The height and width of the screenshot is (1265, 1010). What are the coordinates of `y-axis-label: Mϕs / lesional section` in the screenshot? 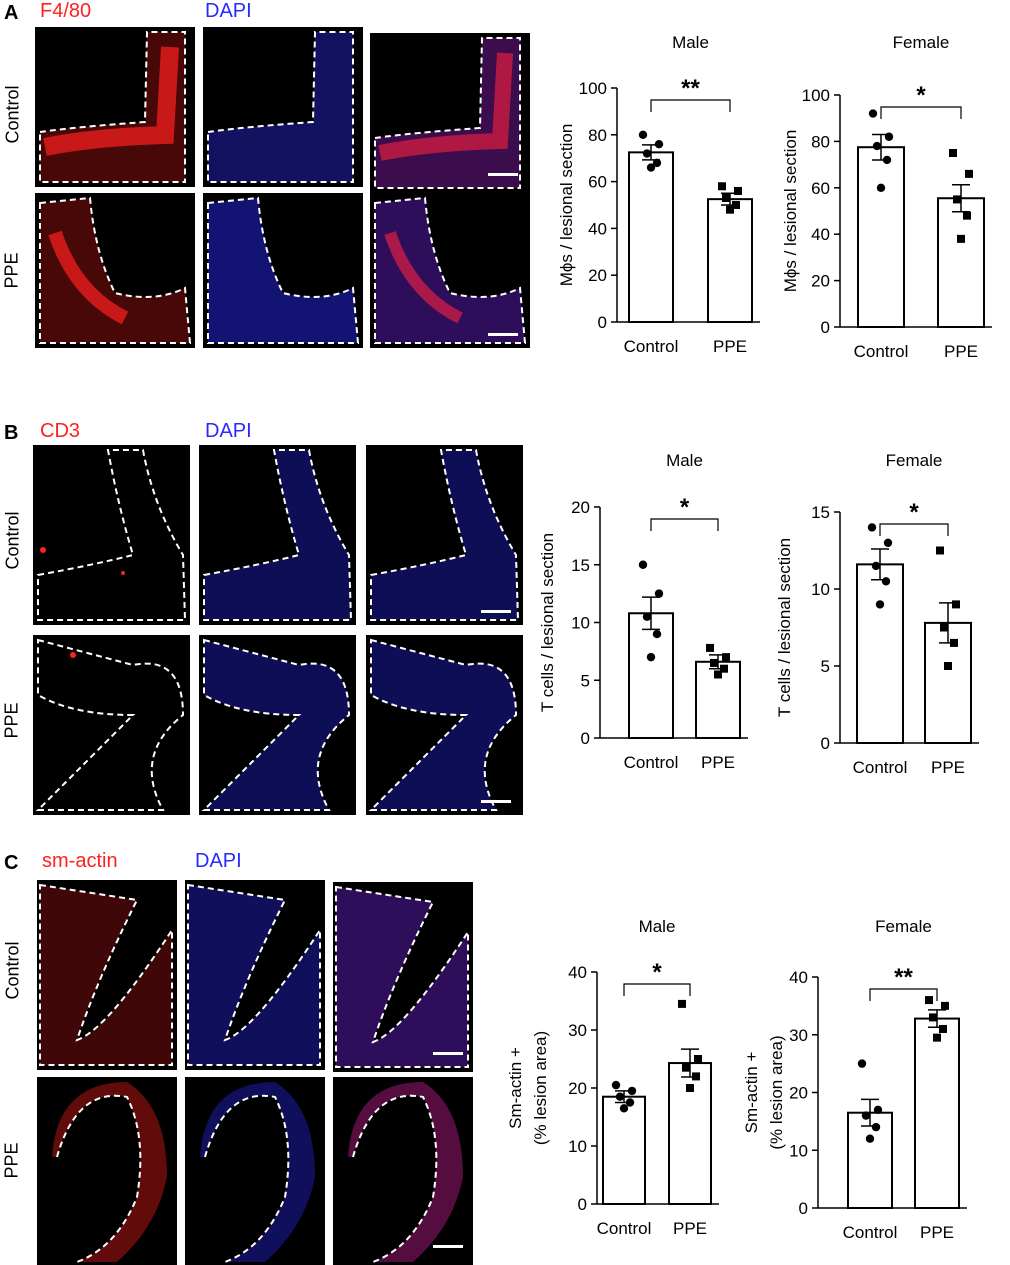 It's located at (566, 205).